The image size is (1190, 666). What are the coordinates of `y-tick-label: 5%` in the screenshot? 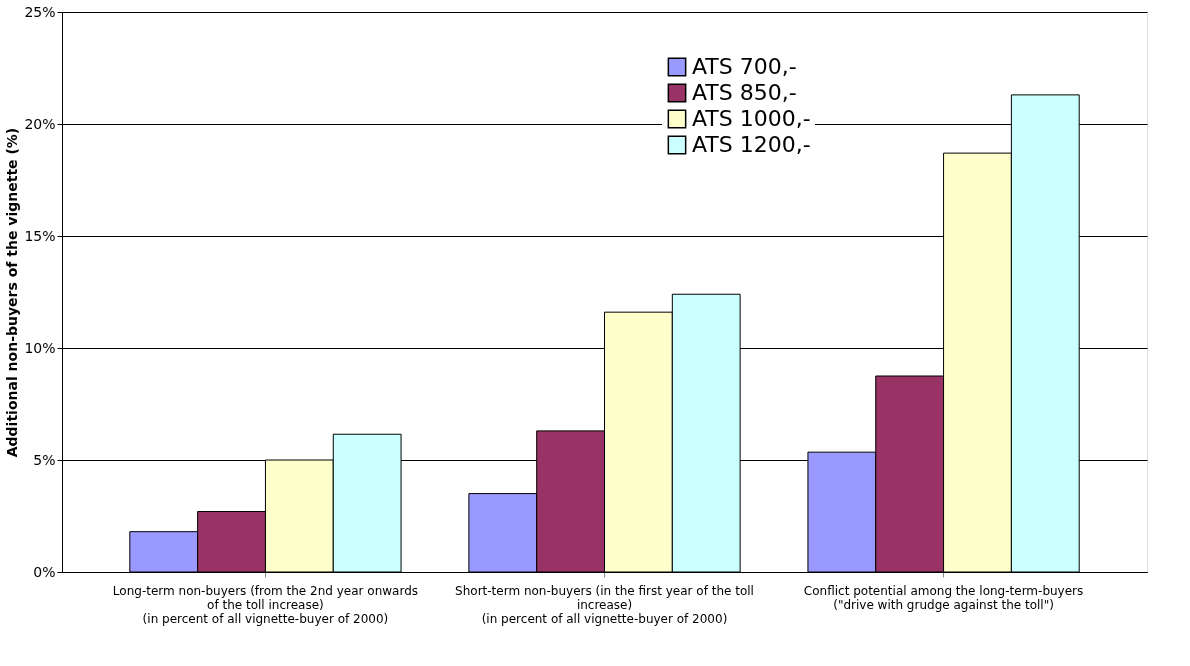 It's located at (44, 459).